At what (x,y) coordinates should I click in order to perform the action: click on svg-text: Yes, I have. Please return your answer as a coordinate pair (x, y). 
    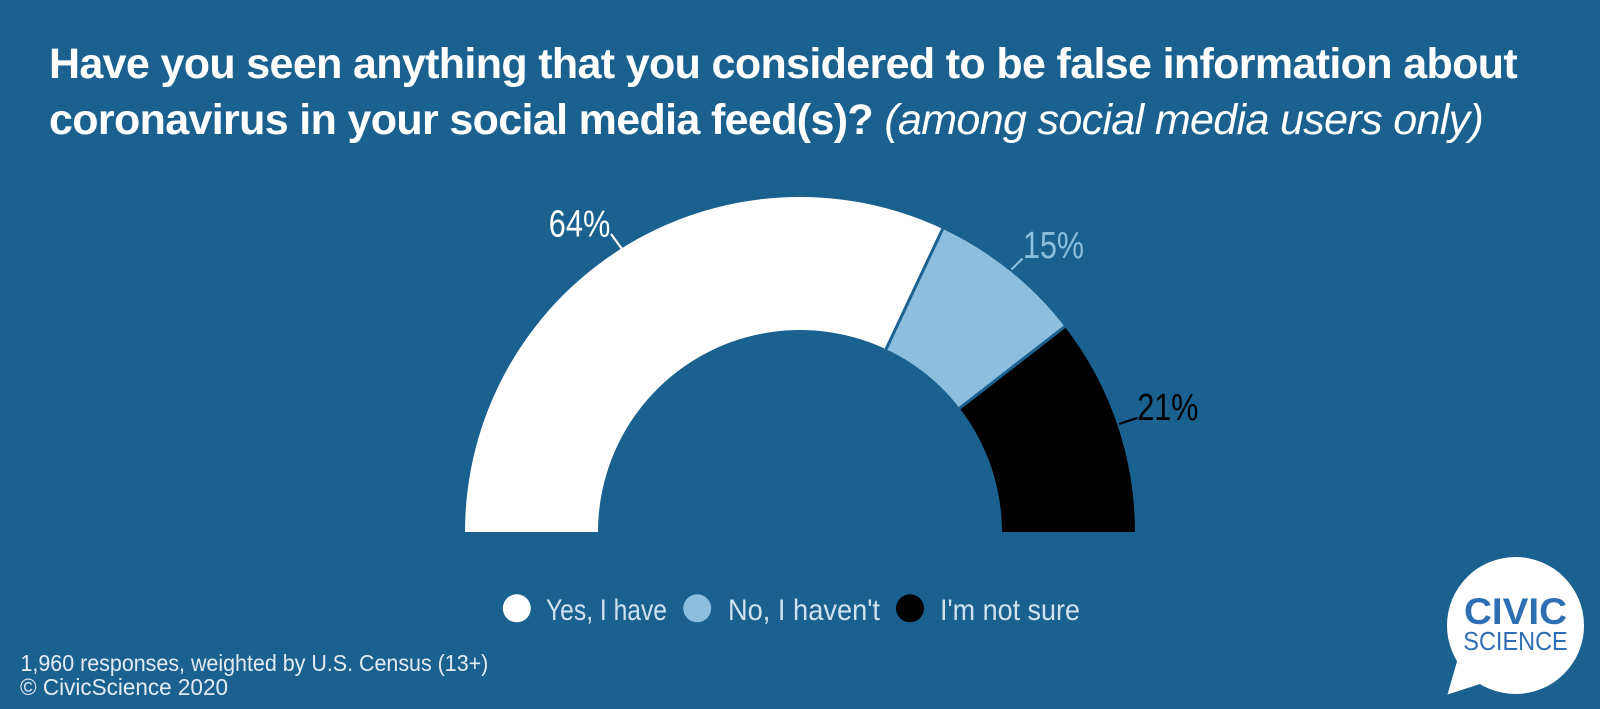
    Looking at the image, I should click on (606, 610).